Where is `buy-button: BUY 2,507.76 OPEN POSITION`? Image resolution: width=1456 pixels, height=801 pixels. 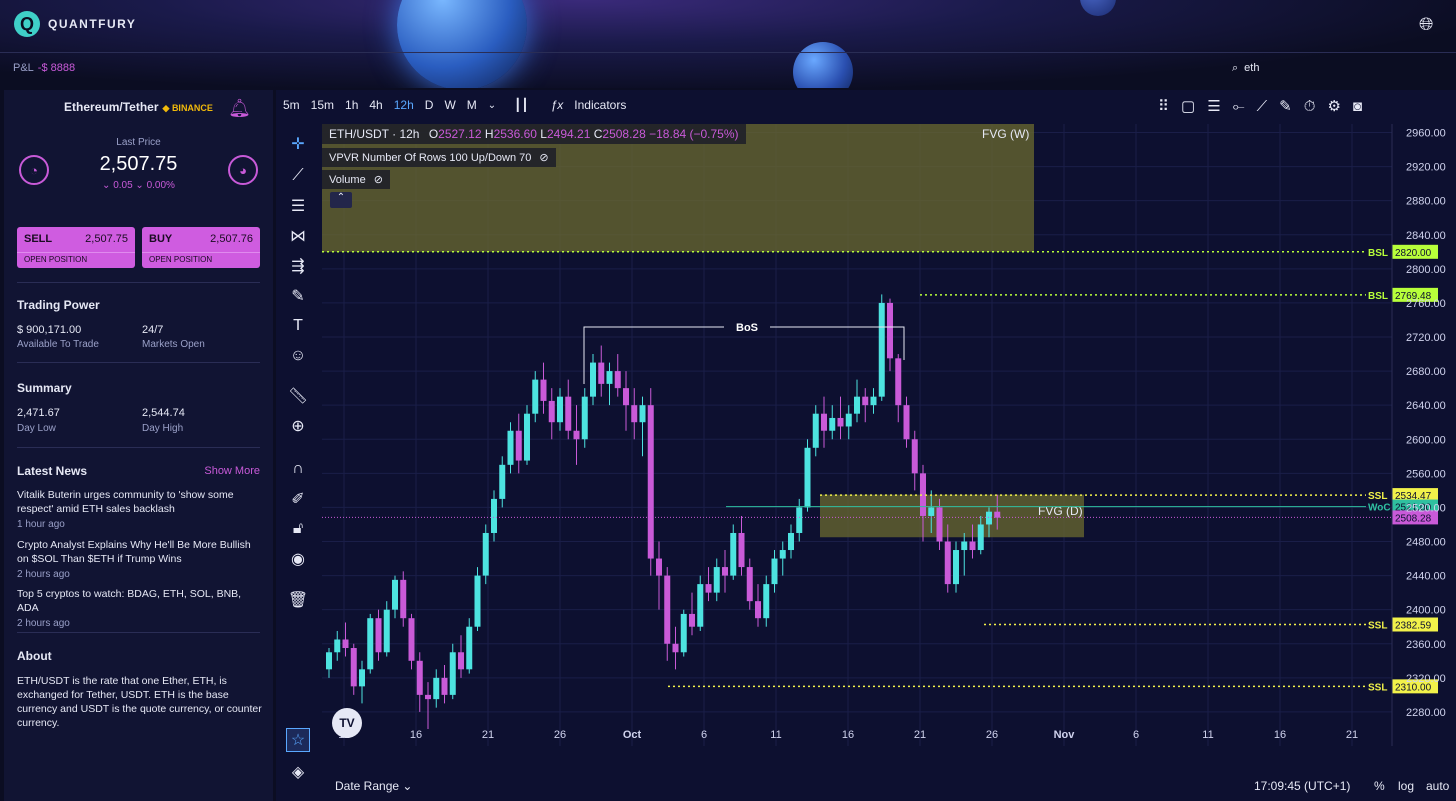
buy-button: BUY 2,507.76 OPEN POSITION is located at coordinates (201, 247).